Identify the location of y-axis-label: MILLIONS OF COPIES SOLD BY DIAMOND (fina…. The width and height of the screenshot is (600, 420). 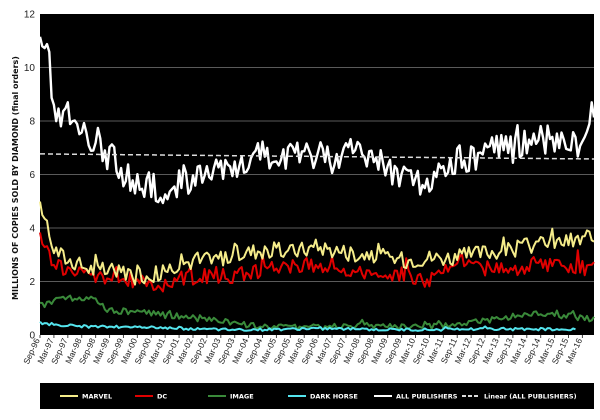
(15, 178).